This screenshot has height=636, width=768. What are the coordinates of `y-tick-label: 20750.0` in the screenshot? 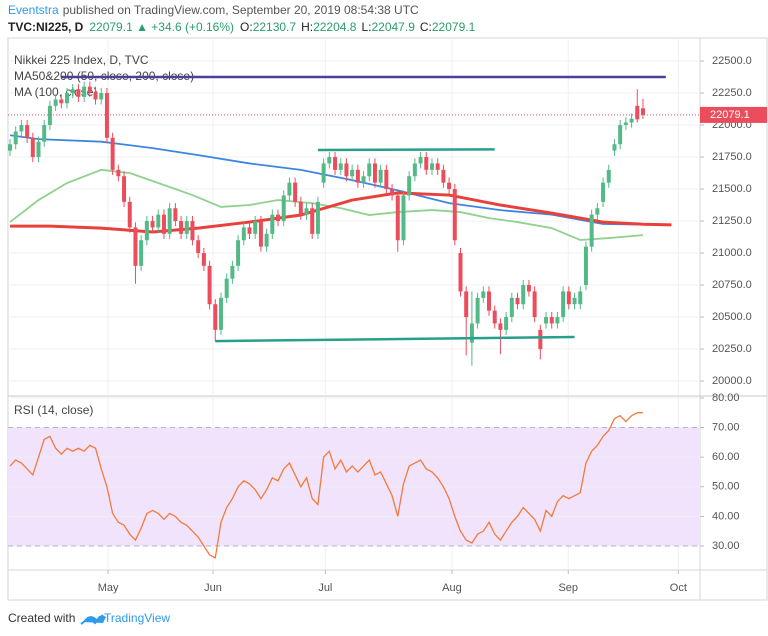 It's located at (732, 285).